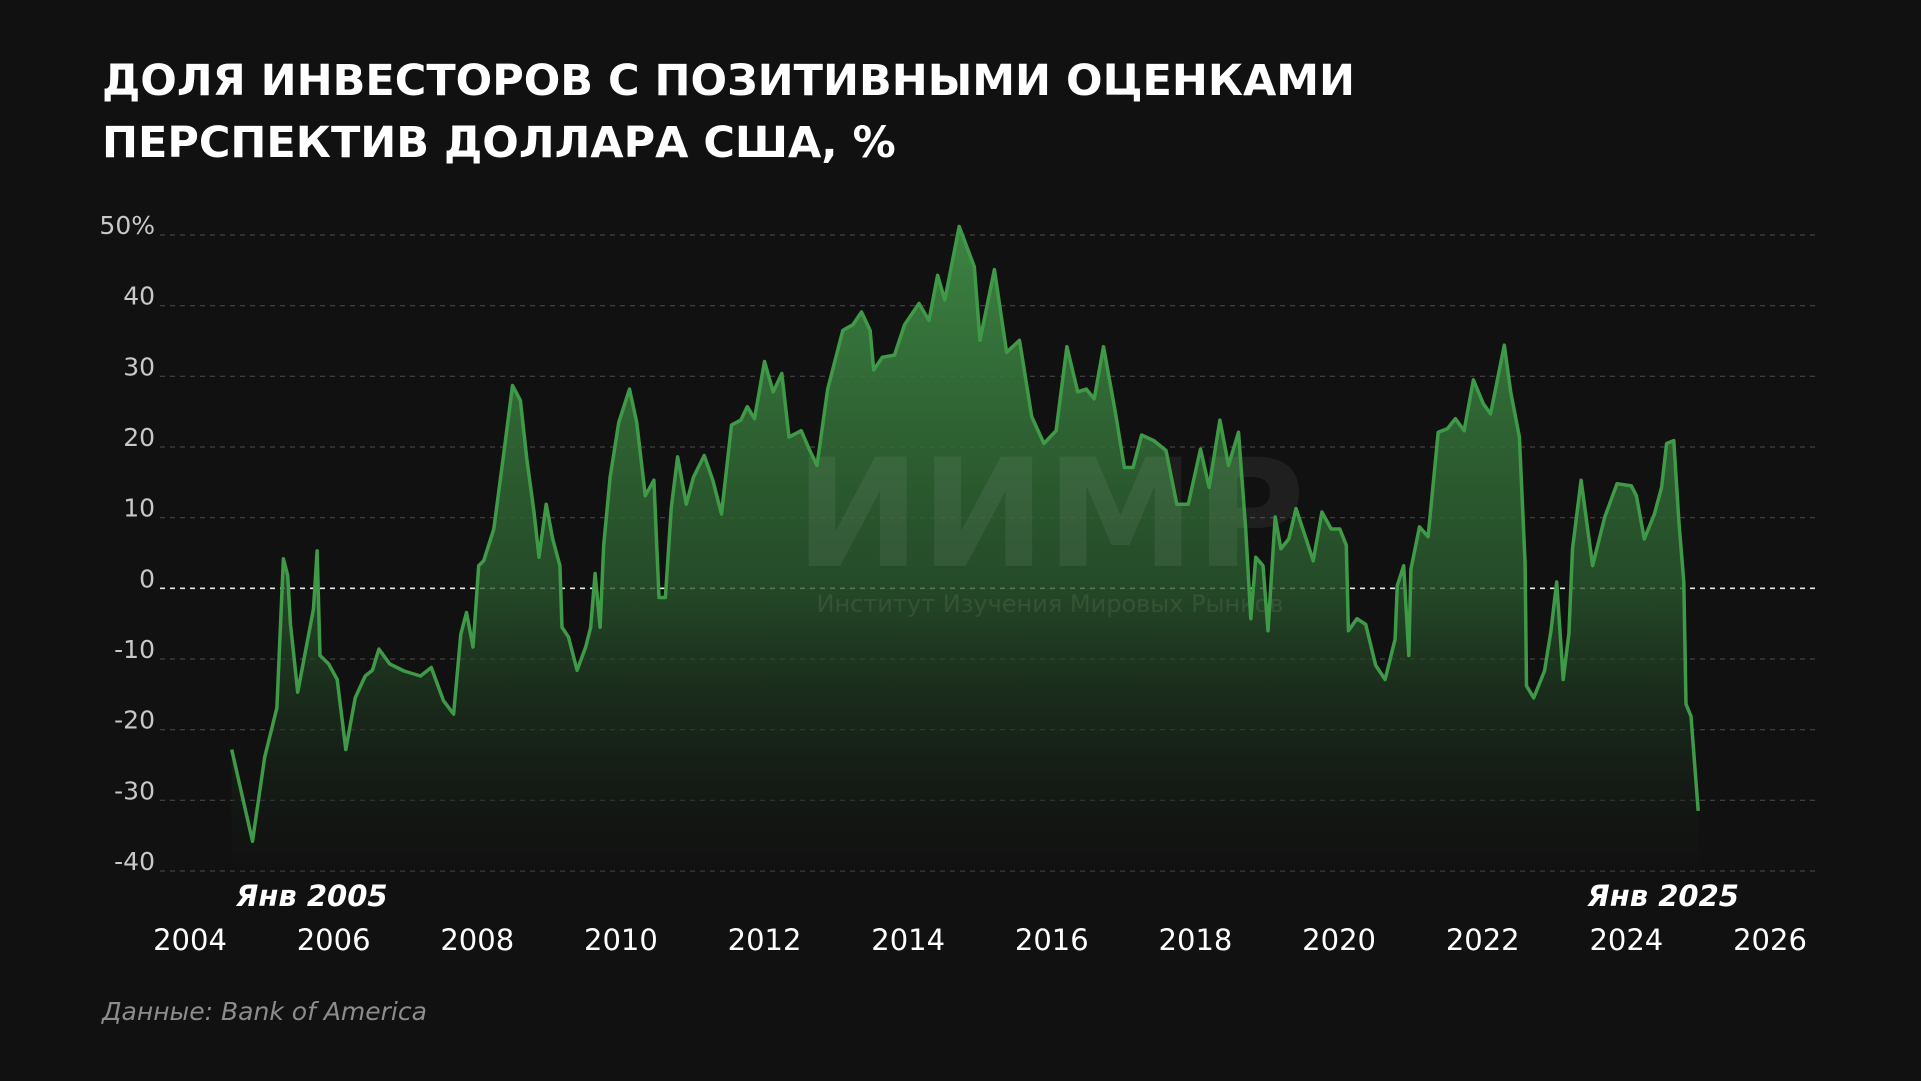  What do you see at coordinates (499, 143) in the screenshot?
I see `chart-title: ПЕРСПЕКТИВ ДОЛЛАРА США, %` at bounding box center [499, 143].